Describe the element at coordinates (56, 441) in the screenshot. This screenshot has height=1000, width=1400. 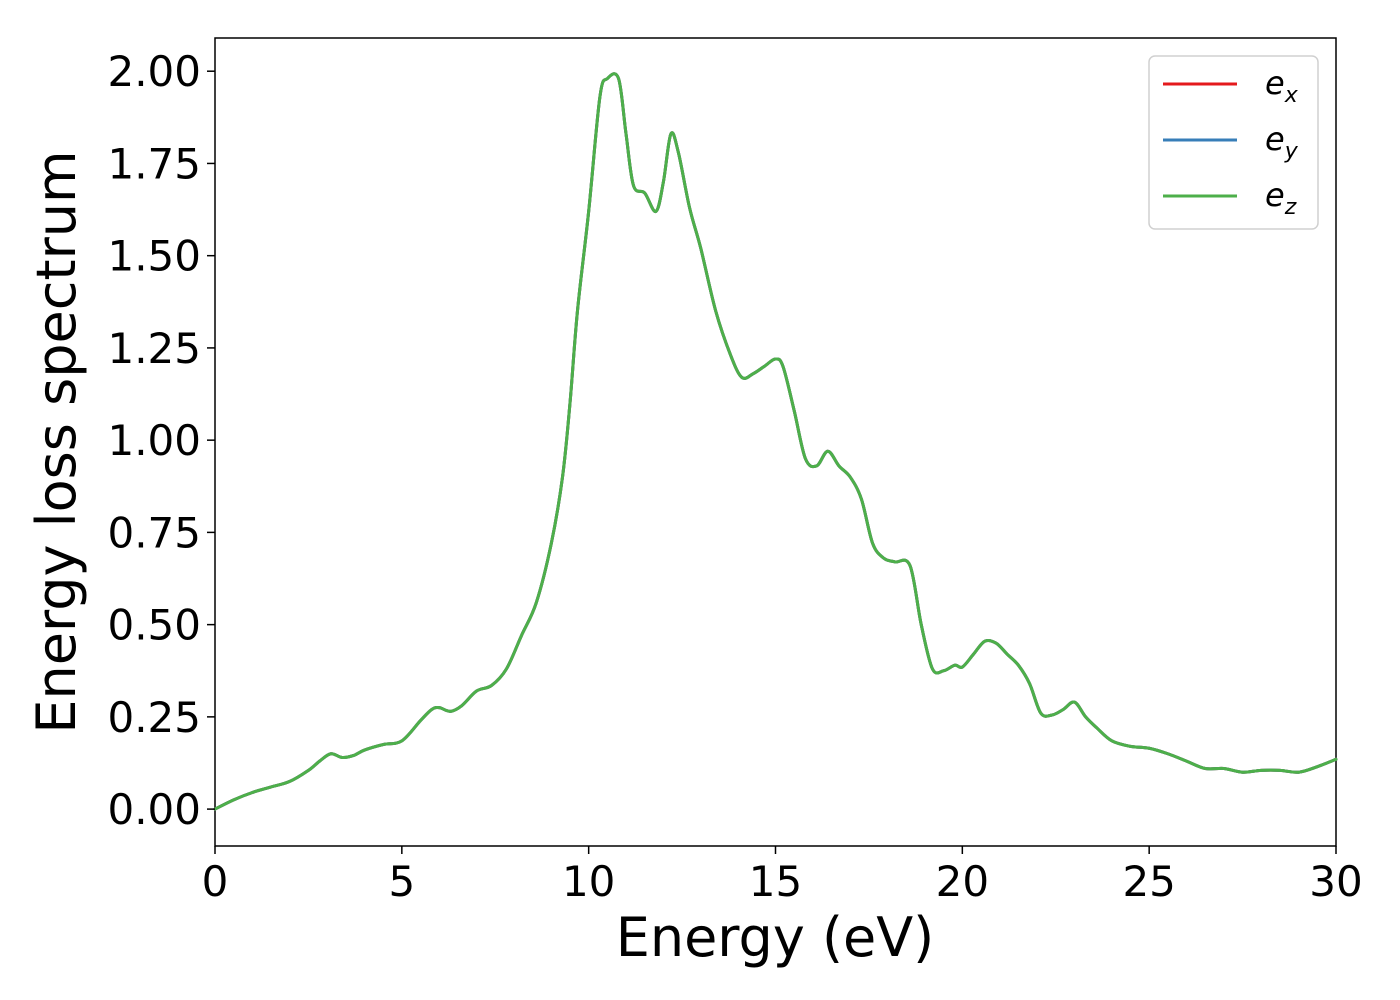
I see `y-axis-label: Energy loss spectrum` at that location.